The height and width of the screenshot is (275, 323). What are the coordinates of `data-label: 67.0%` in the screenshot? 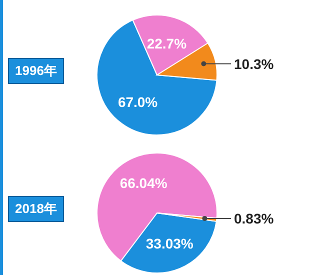 It's located at (138, 102).